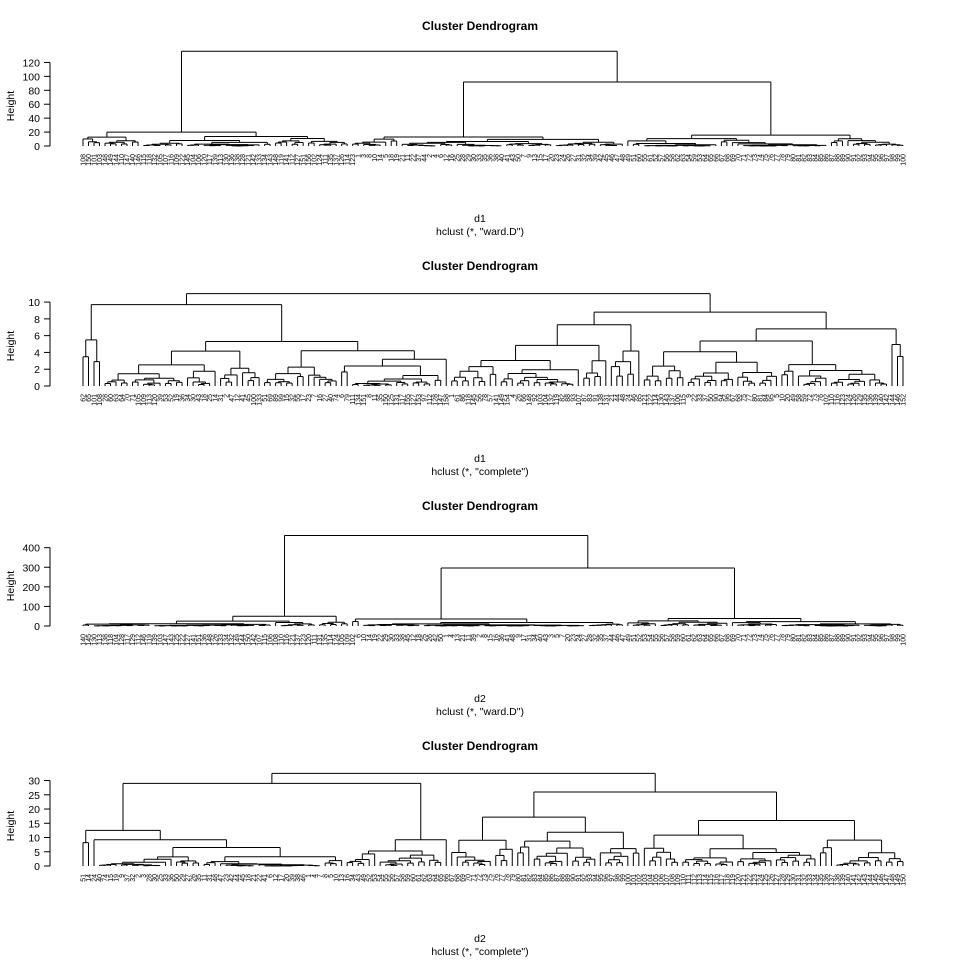  I want to click on leaf-label: 45, so click(243, 878).